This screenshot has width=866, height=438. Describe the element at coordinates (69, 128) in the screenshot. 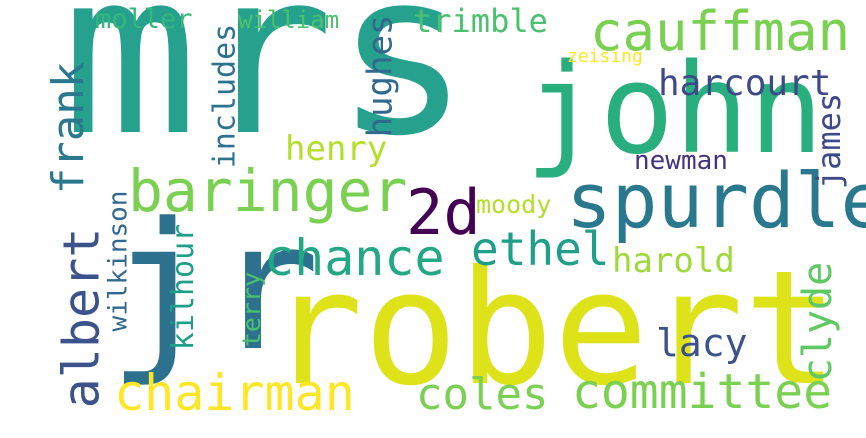

I see `word-frank: frank` at that location.